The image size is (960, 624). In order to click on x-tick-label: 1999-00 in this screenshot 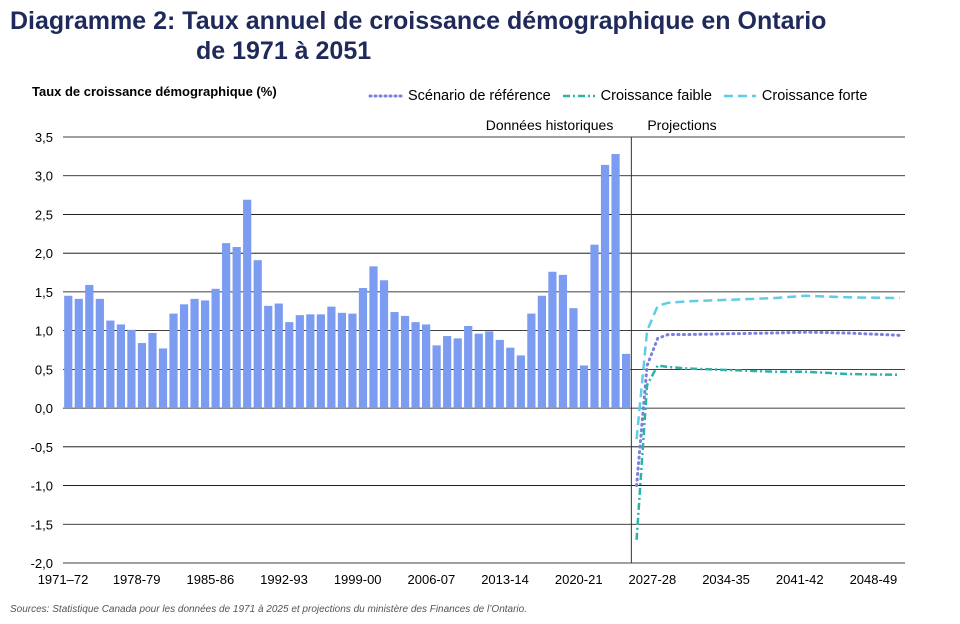, I will do `click(358, 579)`.